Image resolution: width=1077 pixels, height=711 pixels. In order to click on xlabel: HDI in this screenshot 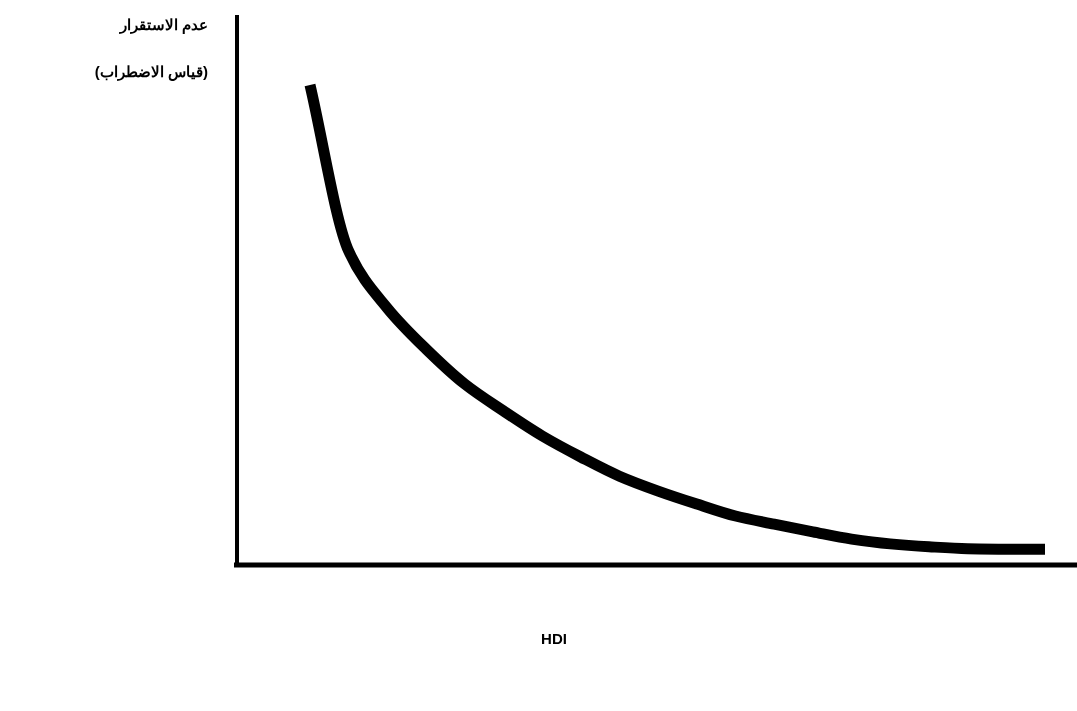, I will do `click(554, 638)`.